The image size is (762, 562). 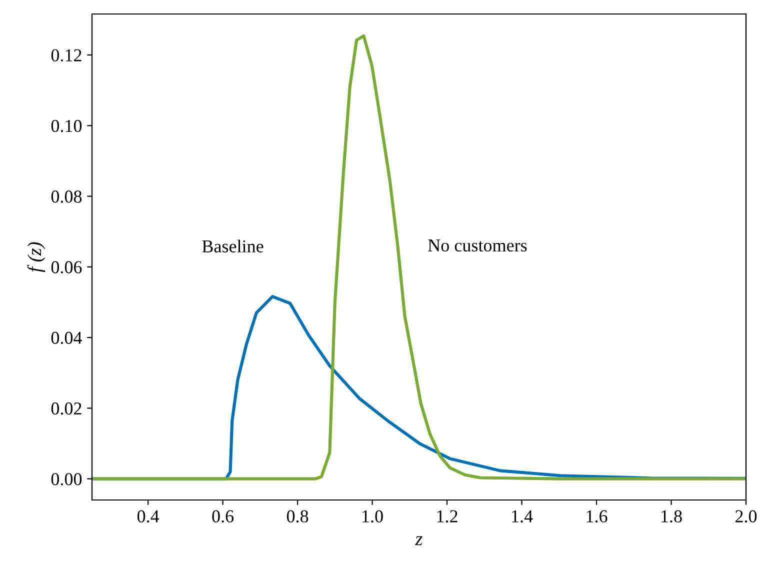 I want to click on x-tick-label: 1.4, so click(x=522, y=516).